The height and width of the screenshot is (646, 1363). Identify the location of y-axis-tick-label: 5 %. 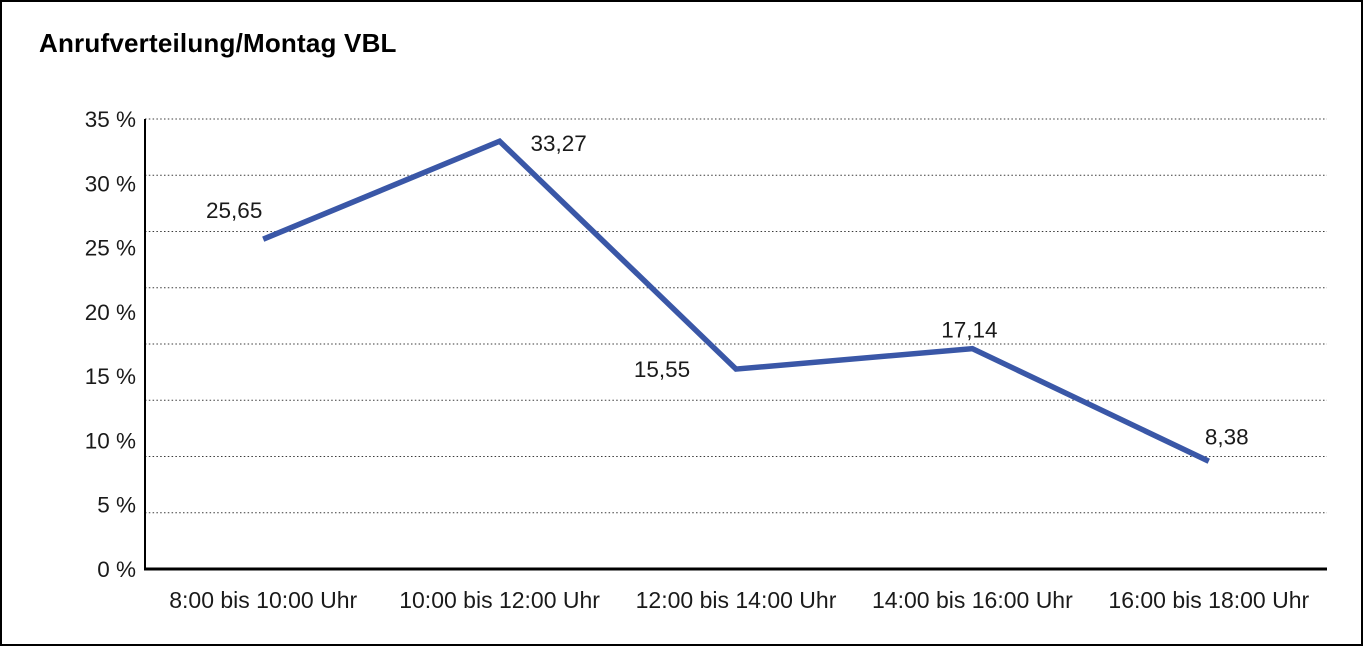
(116, 505).